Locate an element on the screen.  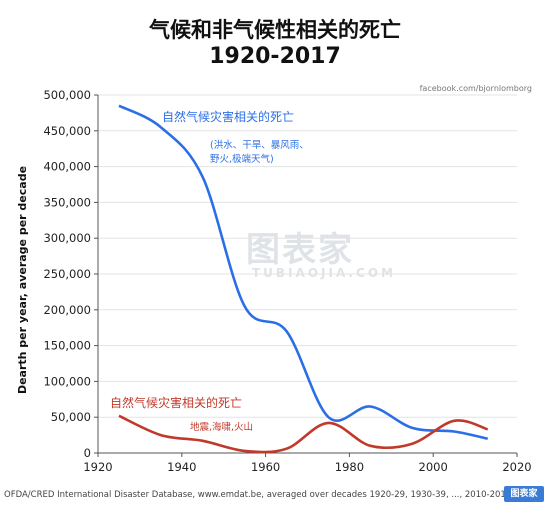
y-tick-label: 450,000 is located at coordinates (67, 131).